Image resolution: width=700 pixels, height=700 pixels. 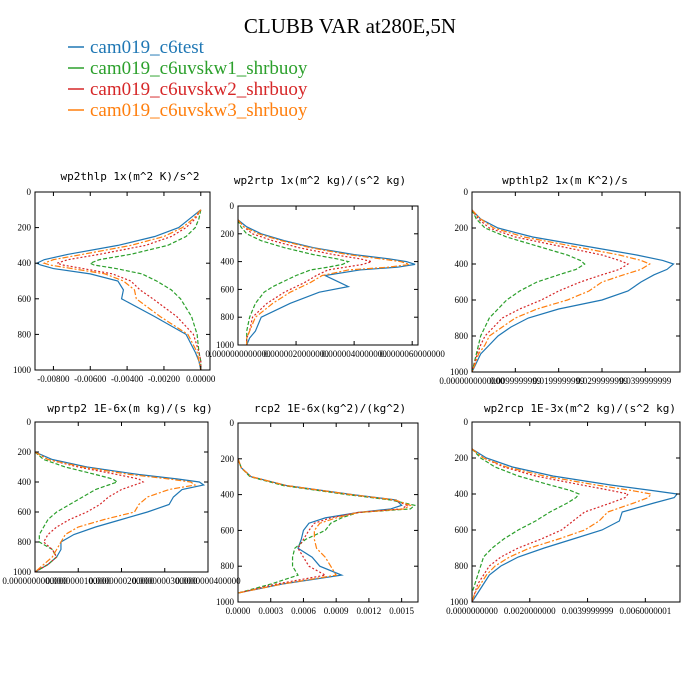 I want to click on panel-2-ytick-label: 1000, so click(x=225, y=345).